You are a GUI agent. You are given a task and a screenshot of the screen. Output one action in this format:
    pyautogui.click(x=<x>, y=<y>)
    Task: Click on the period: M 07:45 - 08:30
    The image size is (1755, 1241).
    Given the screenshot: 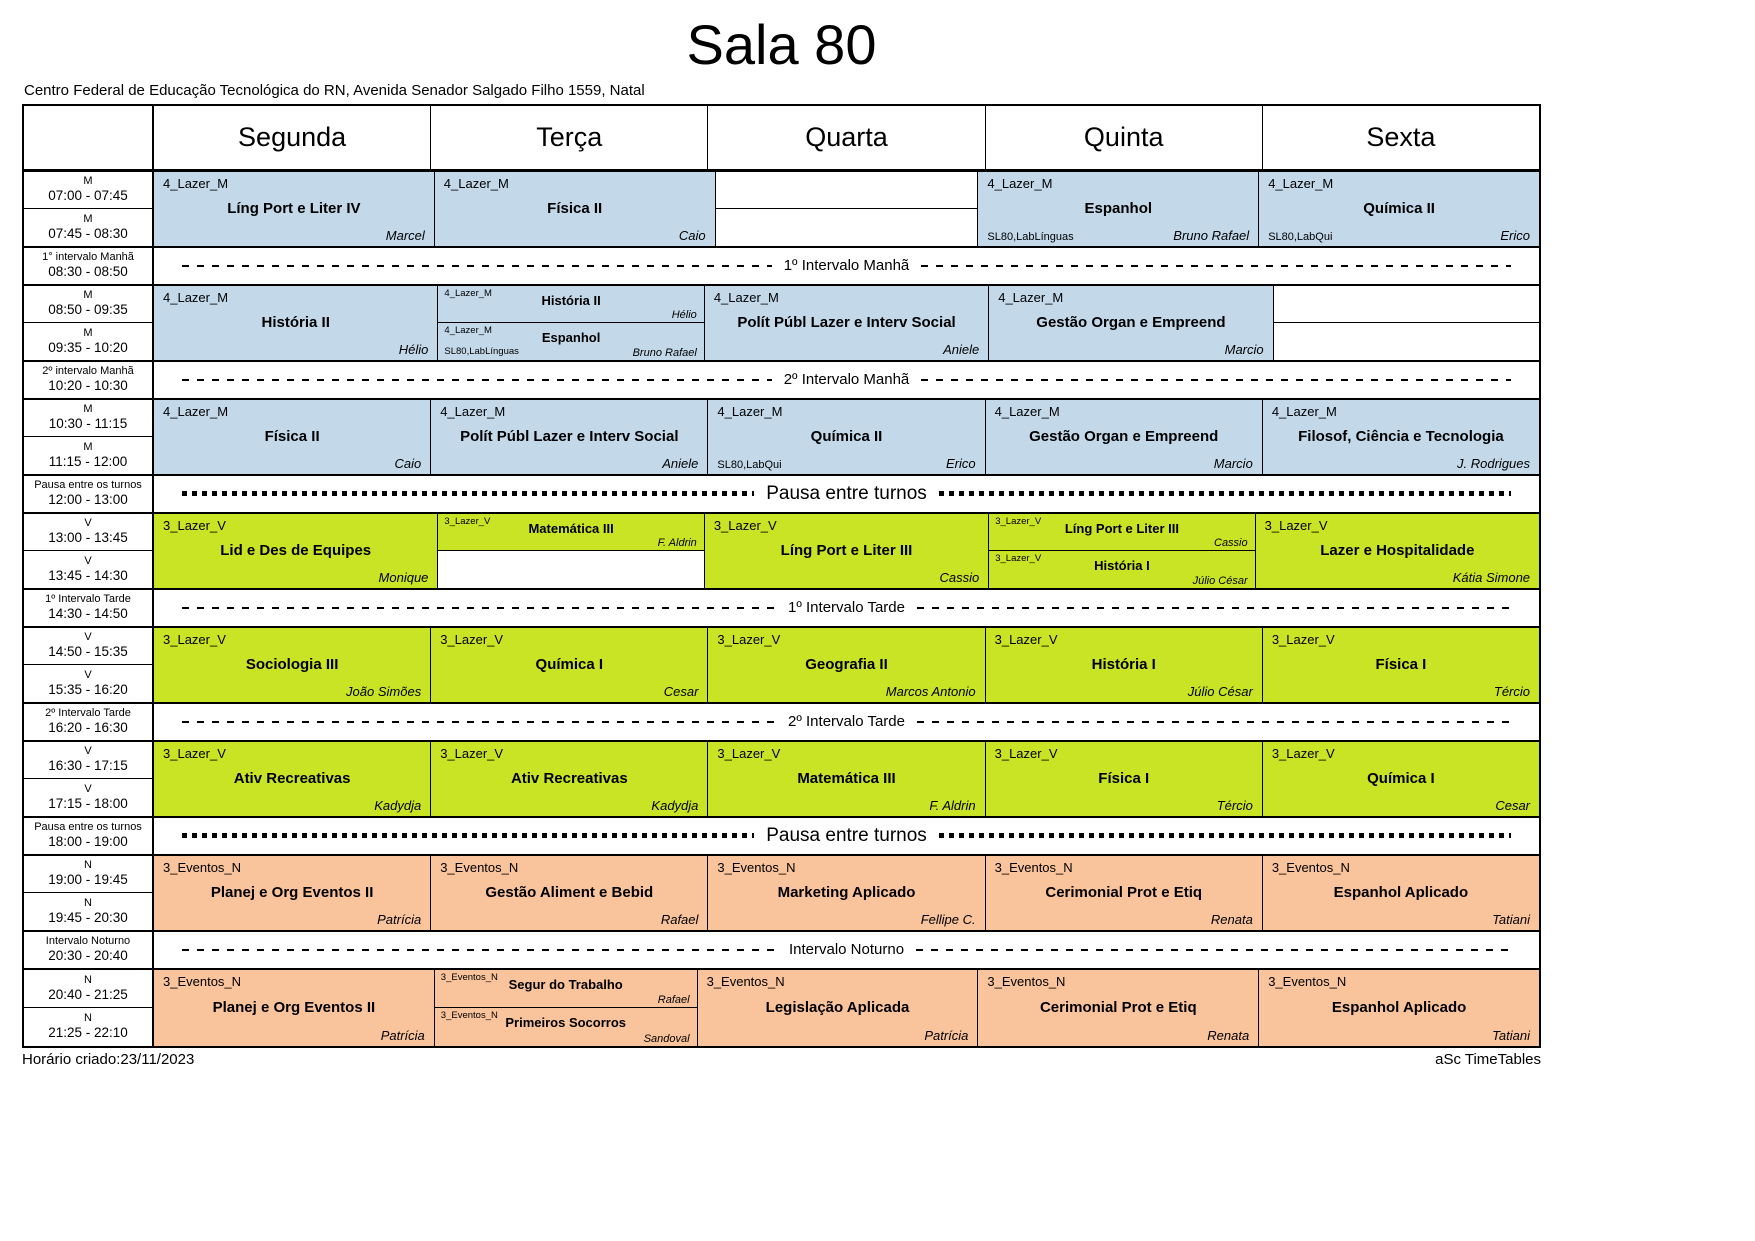 What is the action you would take?
    pyautogui.click(x=88, y=227)
    